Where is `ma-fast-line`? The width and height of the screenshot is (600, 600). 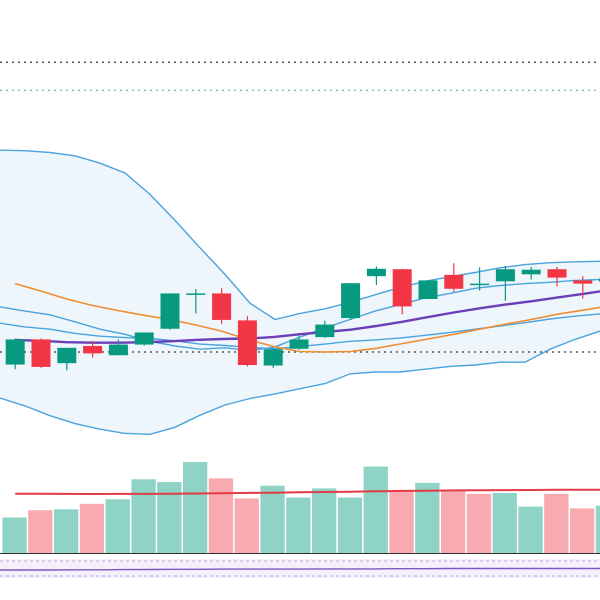
ma-fast-line is located at coordinates (307, 317).